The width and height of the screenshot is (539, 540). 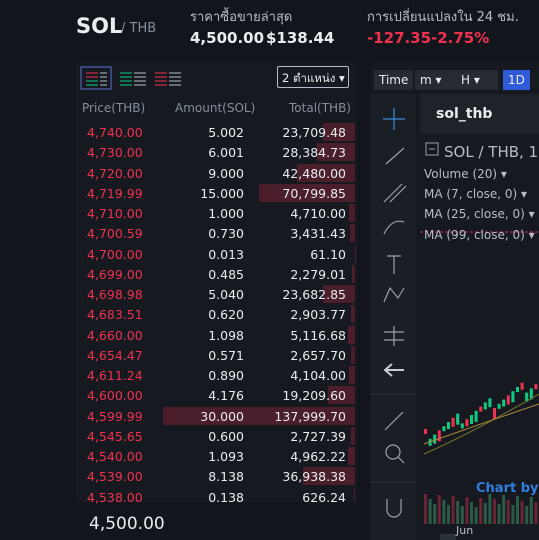 What do you see at coordinates (222, 416) in the screenshot?
I see `amount: 30.000` at bounding box center [222, 416].